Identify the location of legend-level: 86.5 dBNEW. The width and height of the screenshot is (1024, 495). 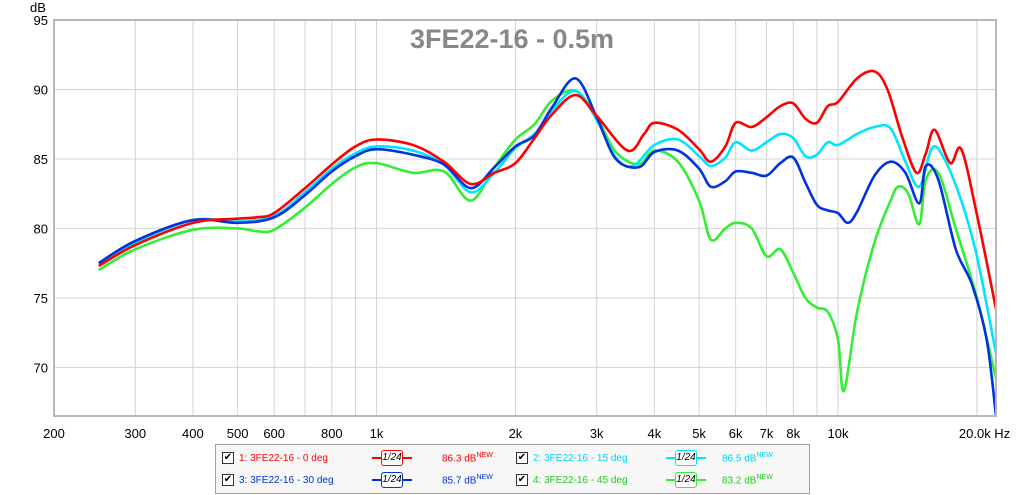
(747, 458).